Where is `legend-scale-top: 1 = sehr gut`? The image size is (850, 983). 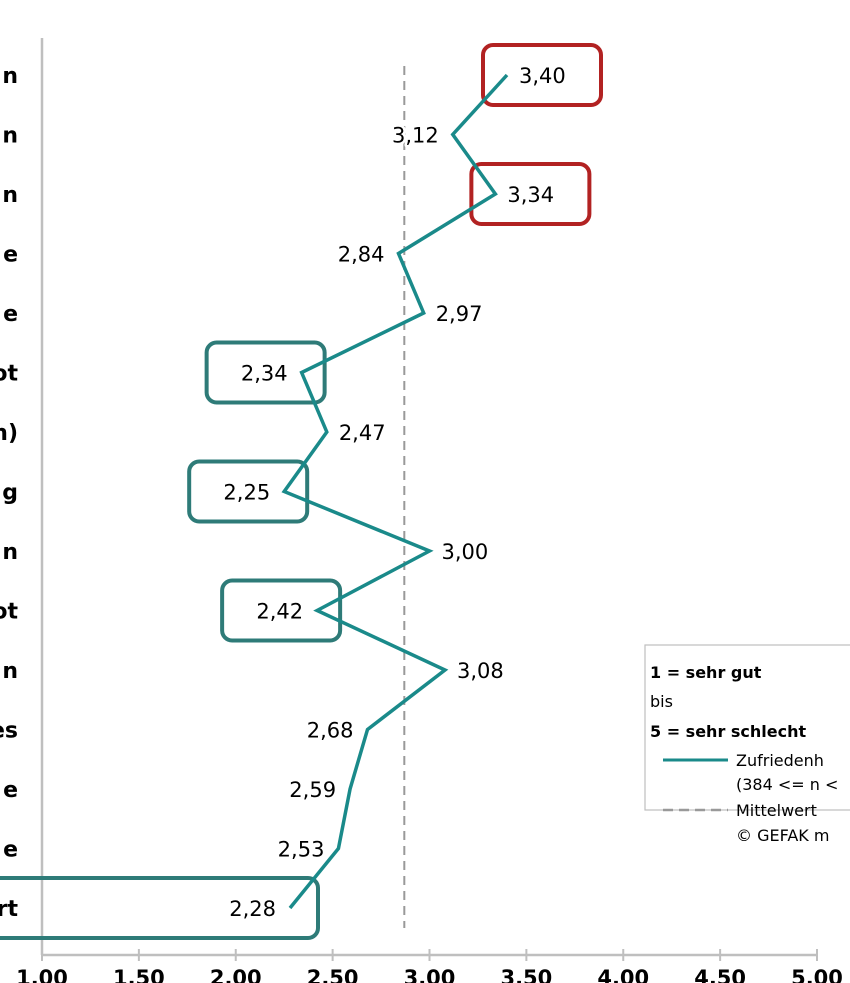
legend-scale-top: 1 = sehr gut is located at coordinates (706, 672).